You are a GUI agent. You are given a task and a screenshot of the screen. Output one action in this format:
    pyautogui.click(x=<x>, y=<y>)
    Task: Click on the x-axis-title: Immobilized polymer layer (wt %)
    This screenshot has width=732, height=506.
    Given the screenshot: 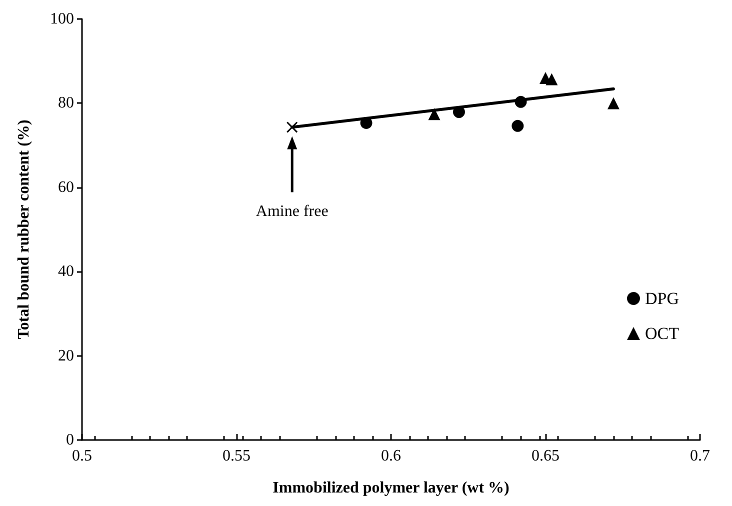 What is the action you would take?
    pyautogui.click(x=391, y=488)
    